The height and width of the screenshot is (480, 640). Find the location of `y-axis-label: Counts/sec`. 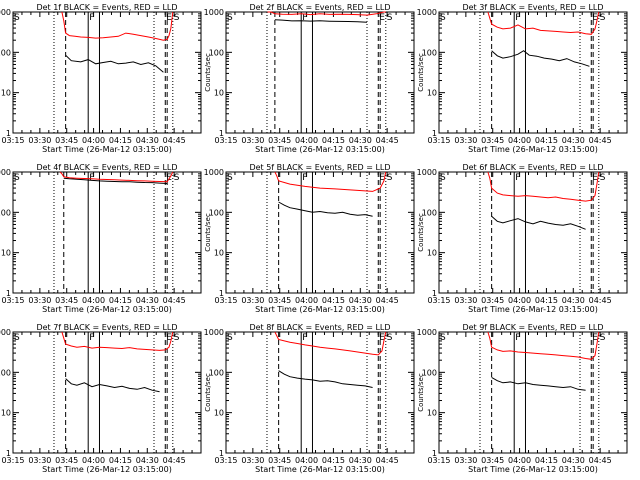

y-axis-label: Counts/sec is located at coordinates (421, 72).